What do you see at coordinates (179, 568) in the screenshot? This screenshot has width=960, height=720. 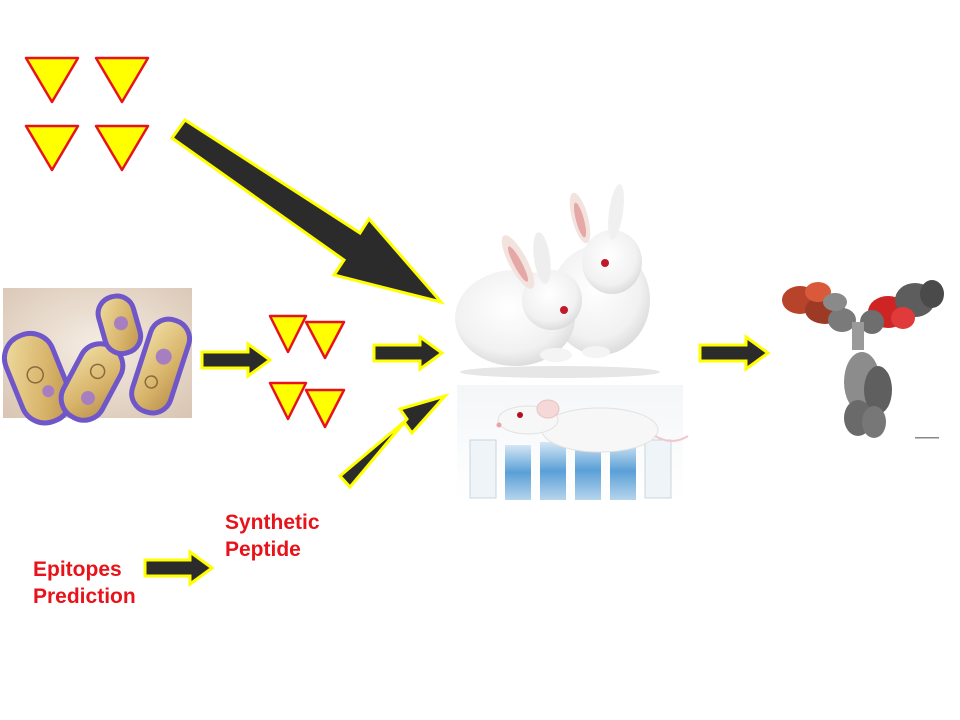 I see `arrow-prediction-to-peptide` at bounding box center [179, 568].